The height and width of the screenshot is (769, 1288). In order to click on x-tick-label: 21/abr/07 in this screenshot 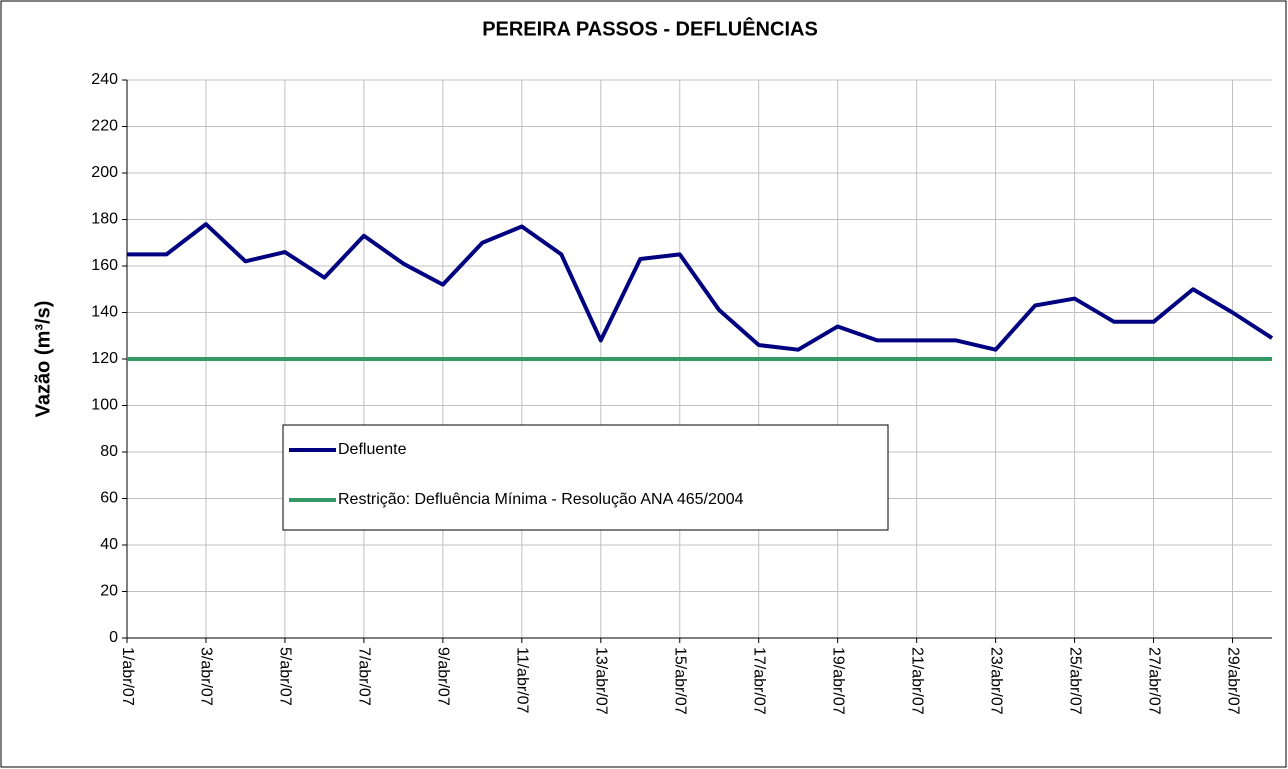, I will do `click(916, 681)`.